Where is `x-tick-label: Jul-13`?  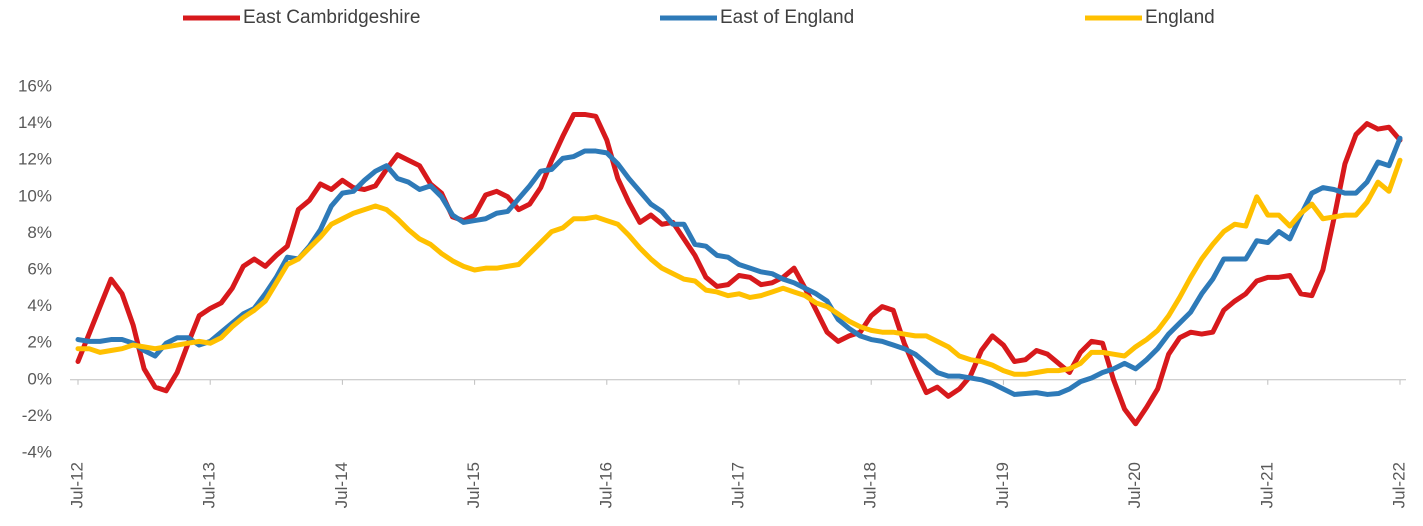
x-tick-label: Jul-13 is located at coordinates (209, 485).